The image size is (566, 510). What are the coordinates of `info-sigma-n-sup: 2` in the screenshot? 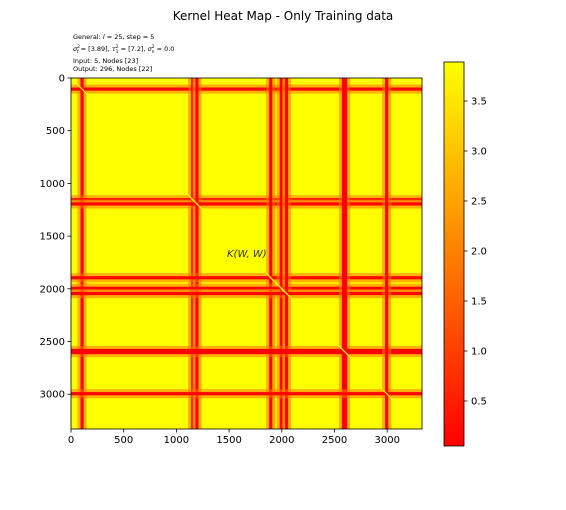 It's located at (153, 47).